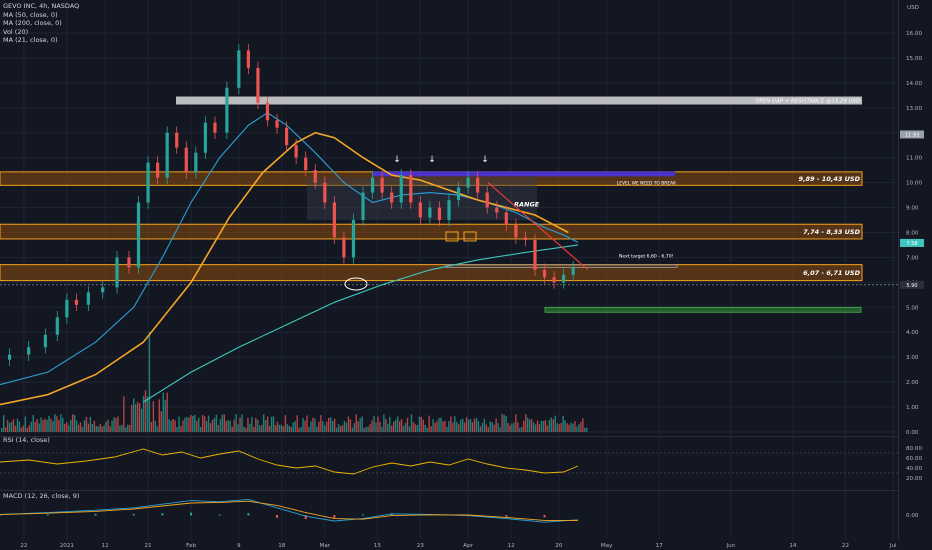 The image size is (932, 550). What do you see at coordinates (914, 449) in the screenshot?
I see `rsi-tick-label: 80.00` at bounding box center [914, 449].